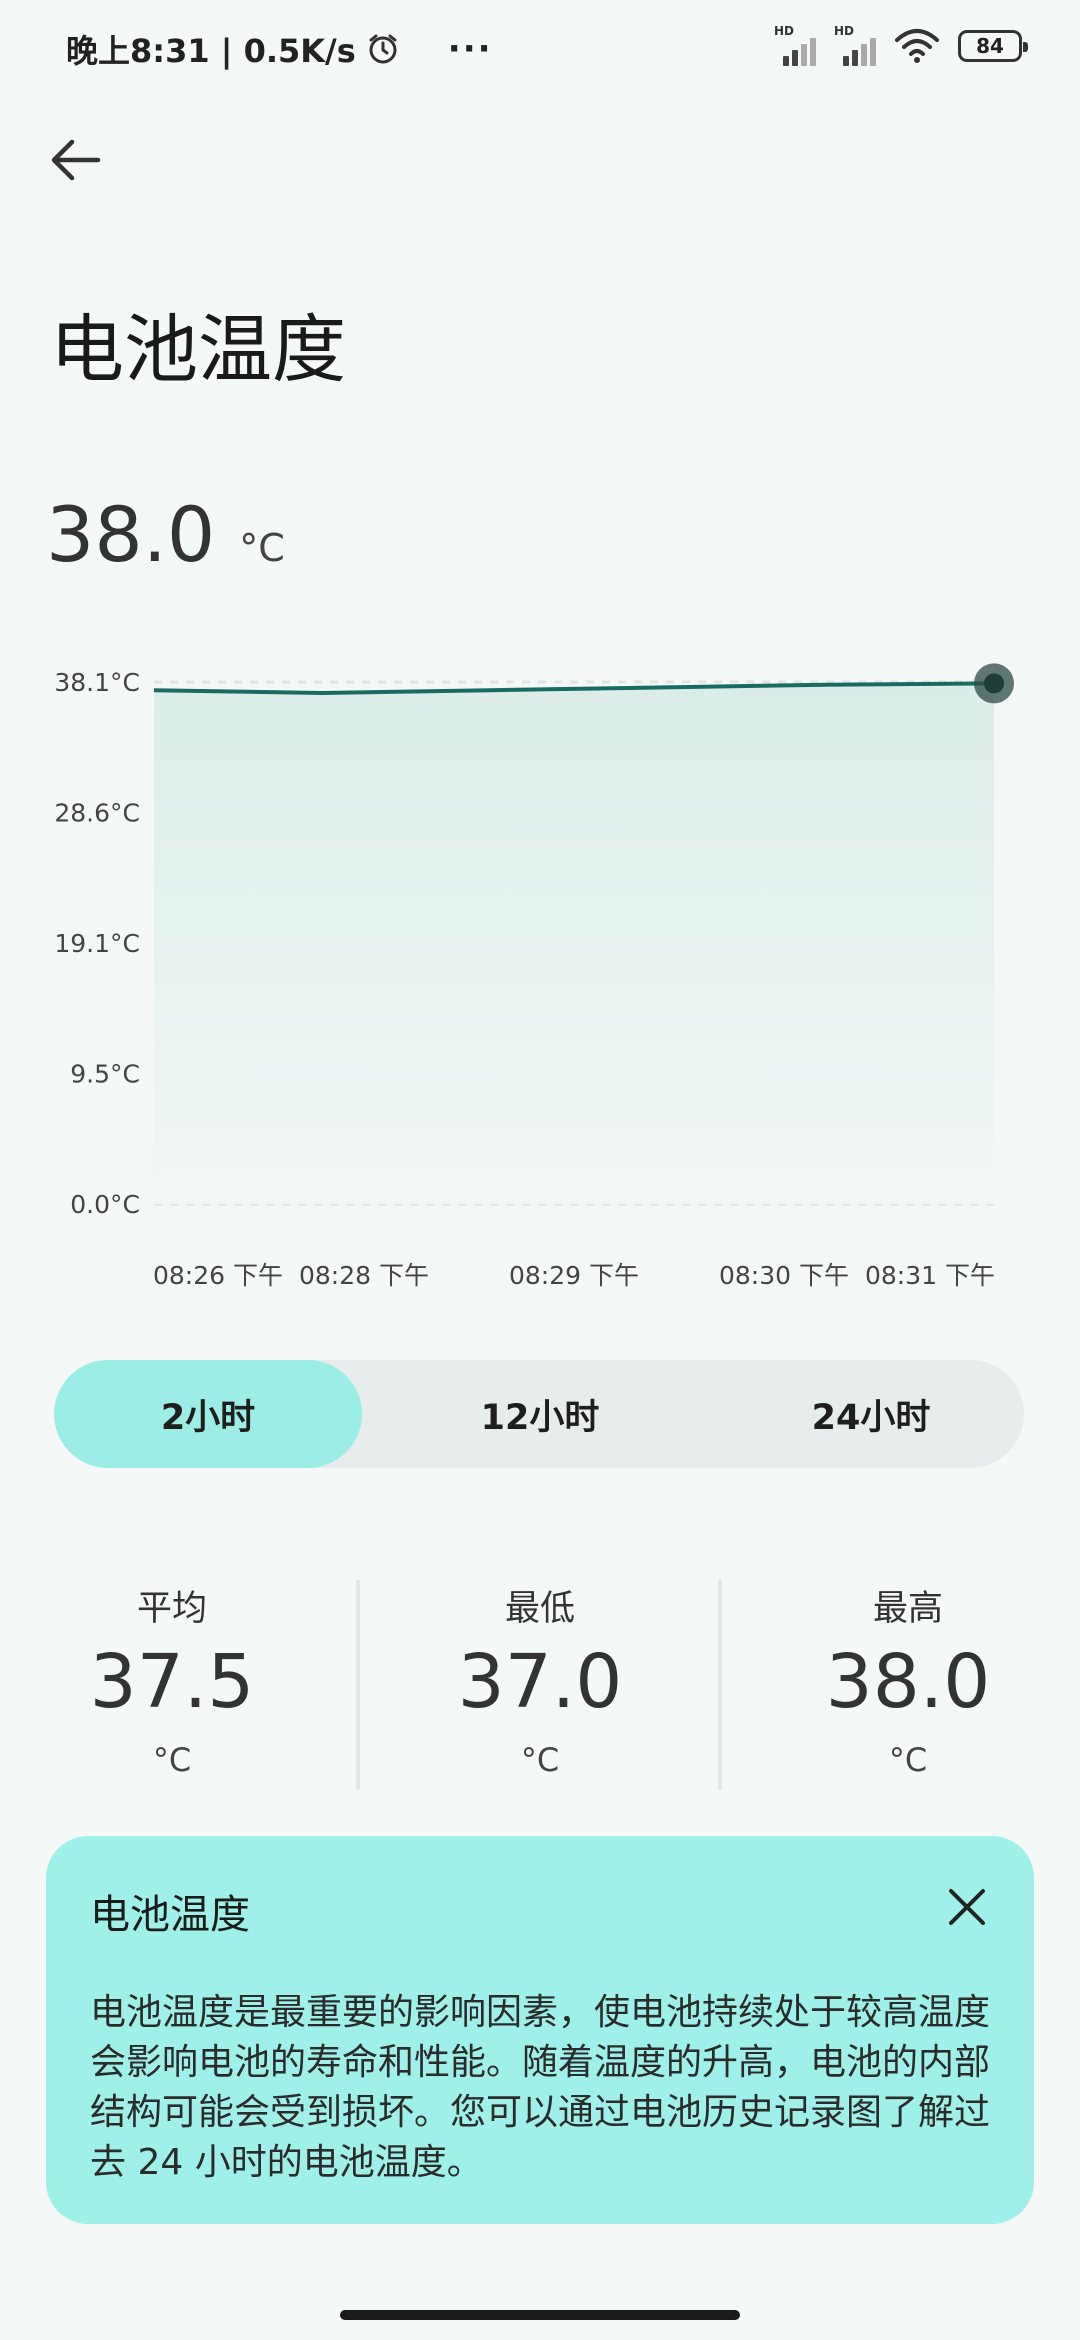 The width and height of the screenshot is (1080, 2340). I want to click on status-right: HD HD 84, so click(901, 45).